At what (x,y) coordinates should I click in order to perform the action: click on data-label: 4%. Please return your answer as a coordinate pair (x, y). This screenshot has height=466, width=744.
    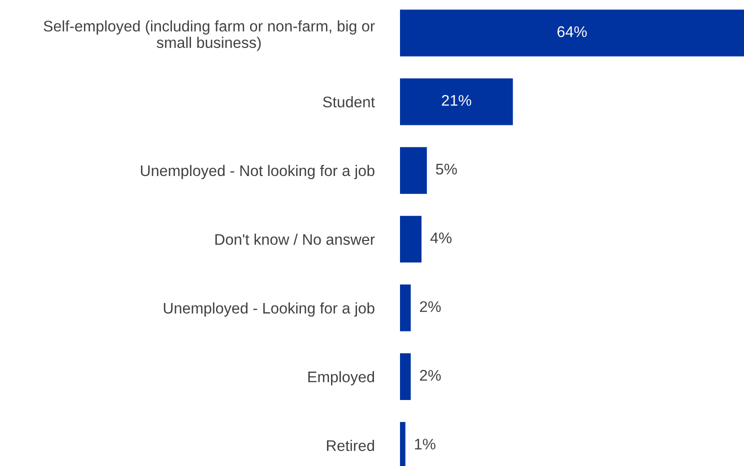
    Looking at the image, I should click on (441, 238).